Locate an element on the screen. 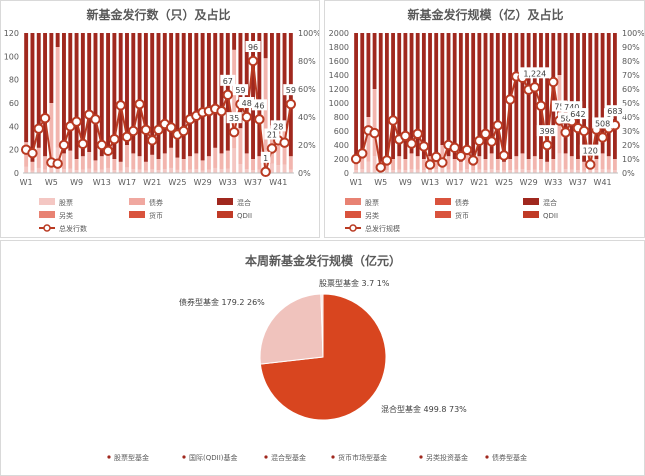 The width and height of the screenshot is (645, 476). pie-slice is located at coordinates (291, 329).